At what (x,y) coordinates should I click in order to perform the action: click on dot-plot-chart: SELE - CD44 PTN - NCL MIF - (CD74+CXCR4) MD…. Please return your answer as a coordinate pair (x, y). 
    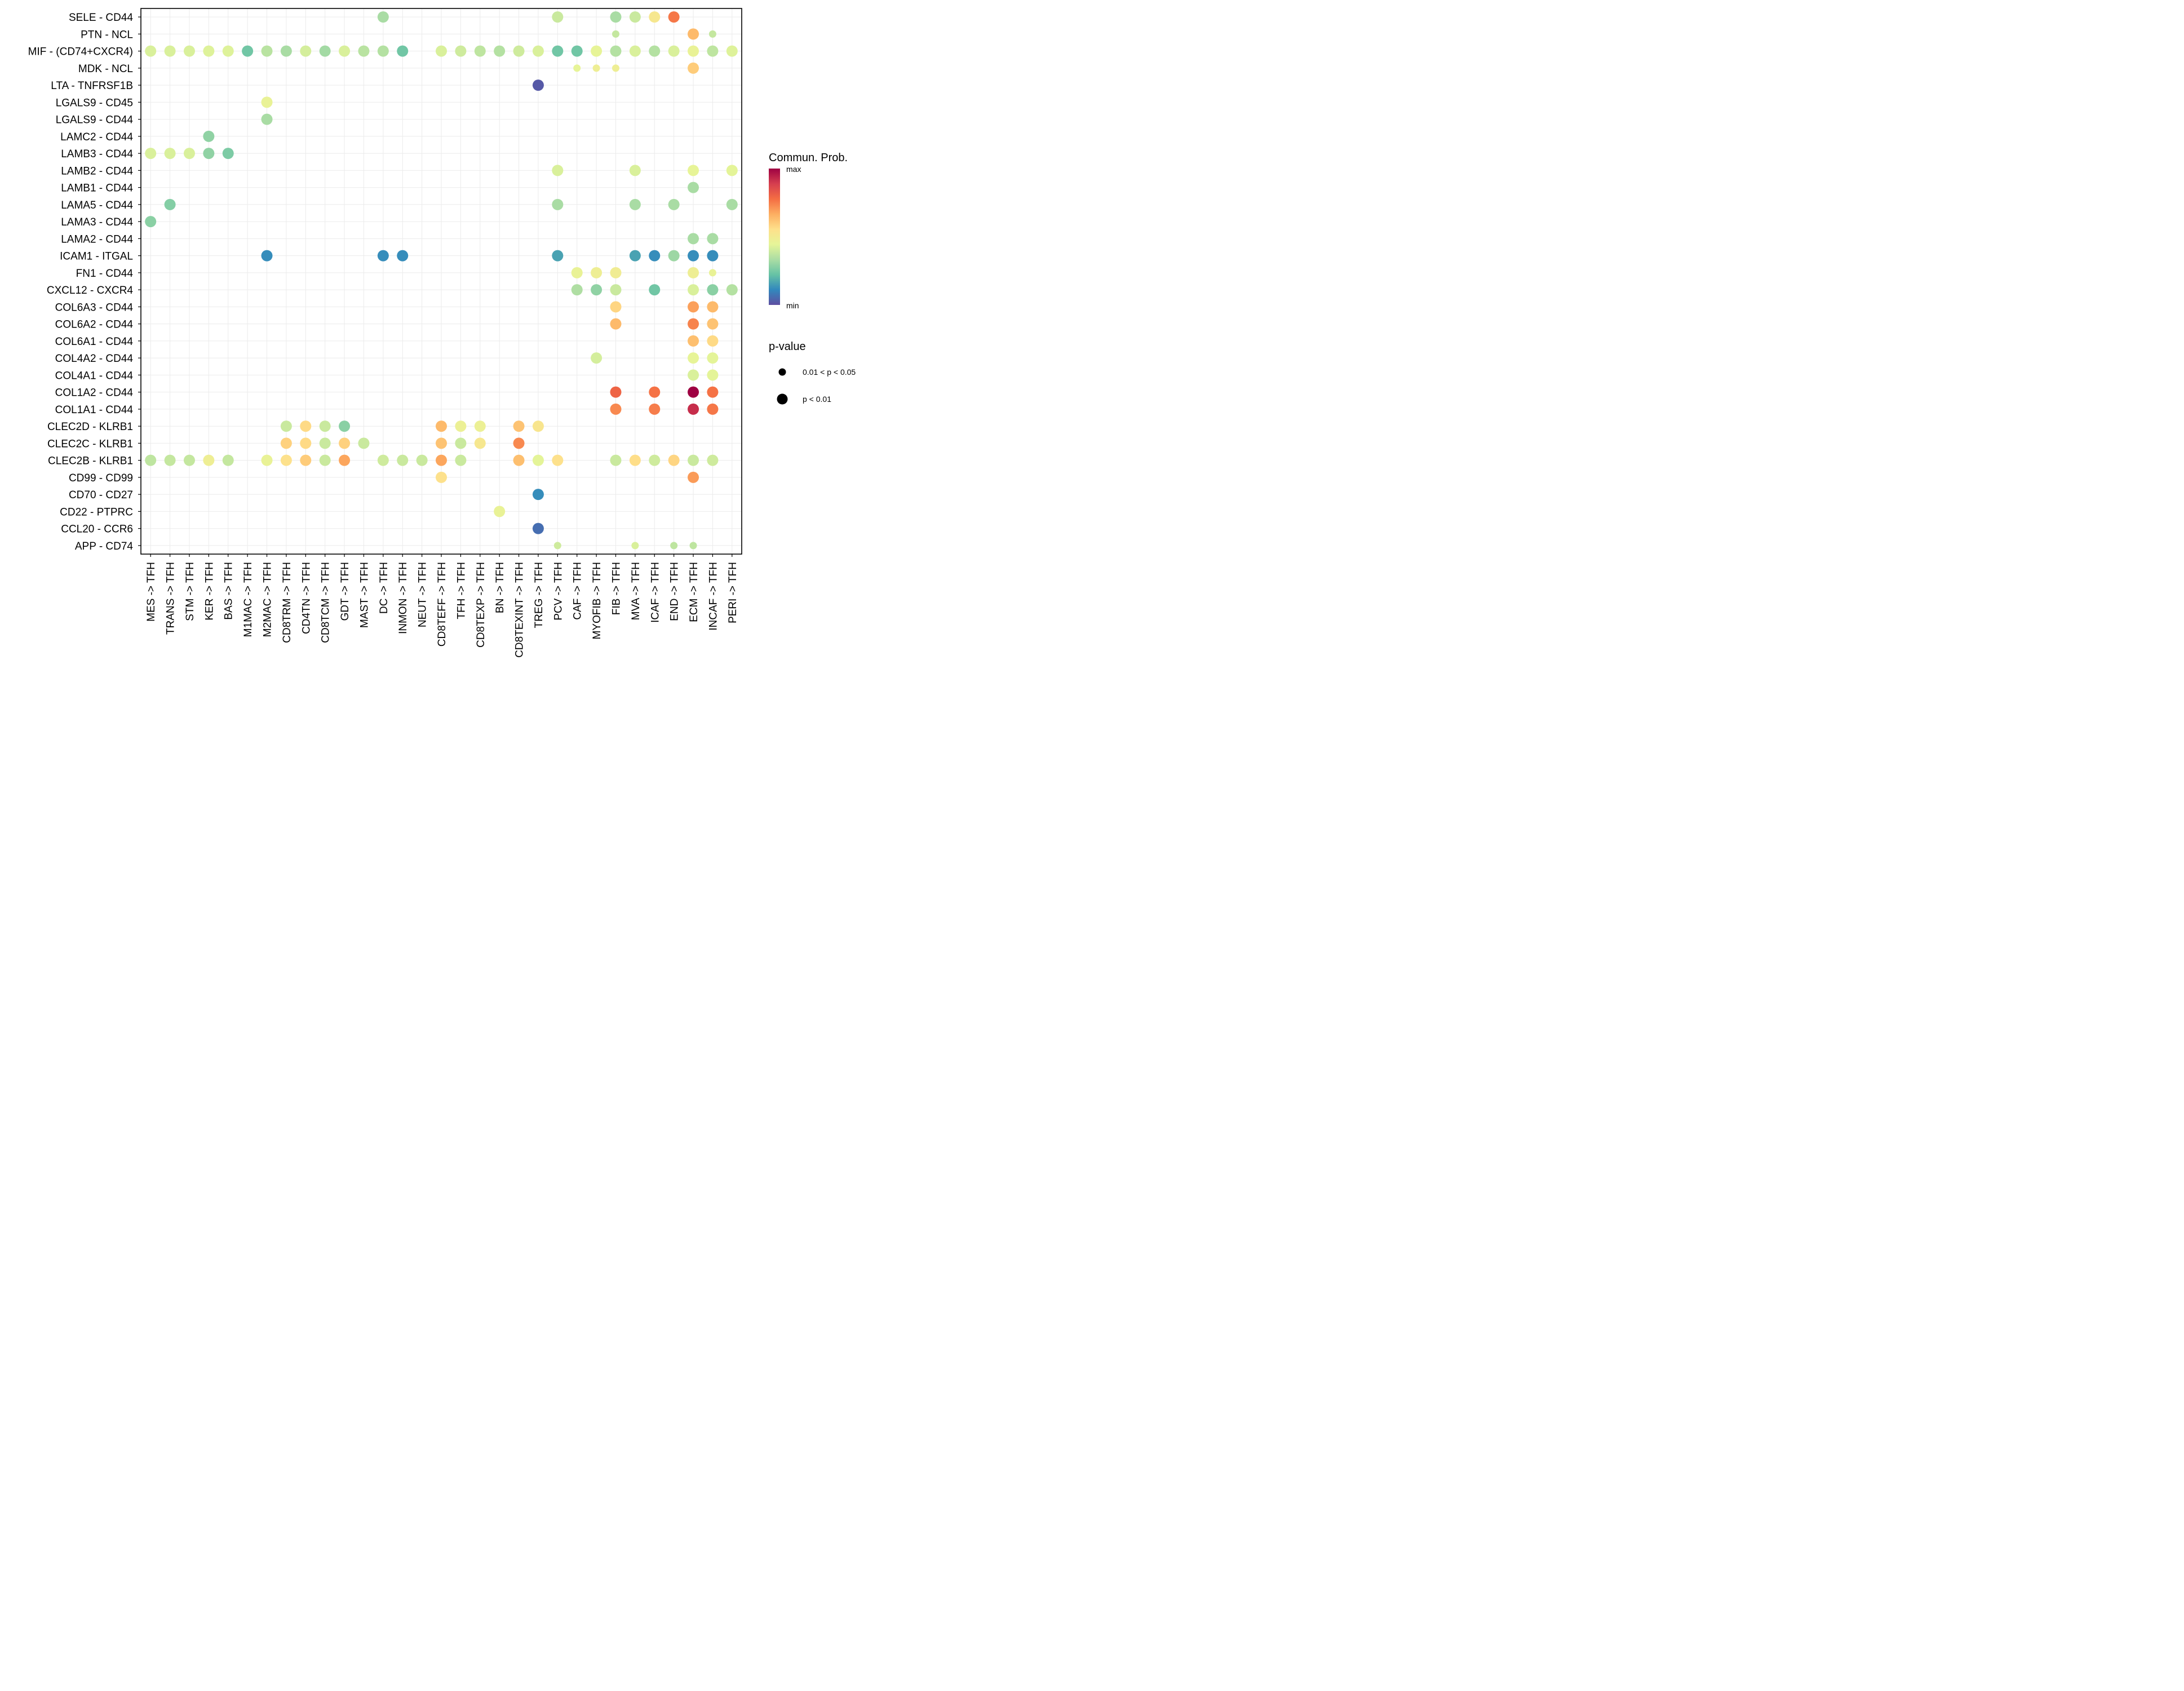
    Looking at the image, I should click on (442, 333).